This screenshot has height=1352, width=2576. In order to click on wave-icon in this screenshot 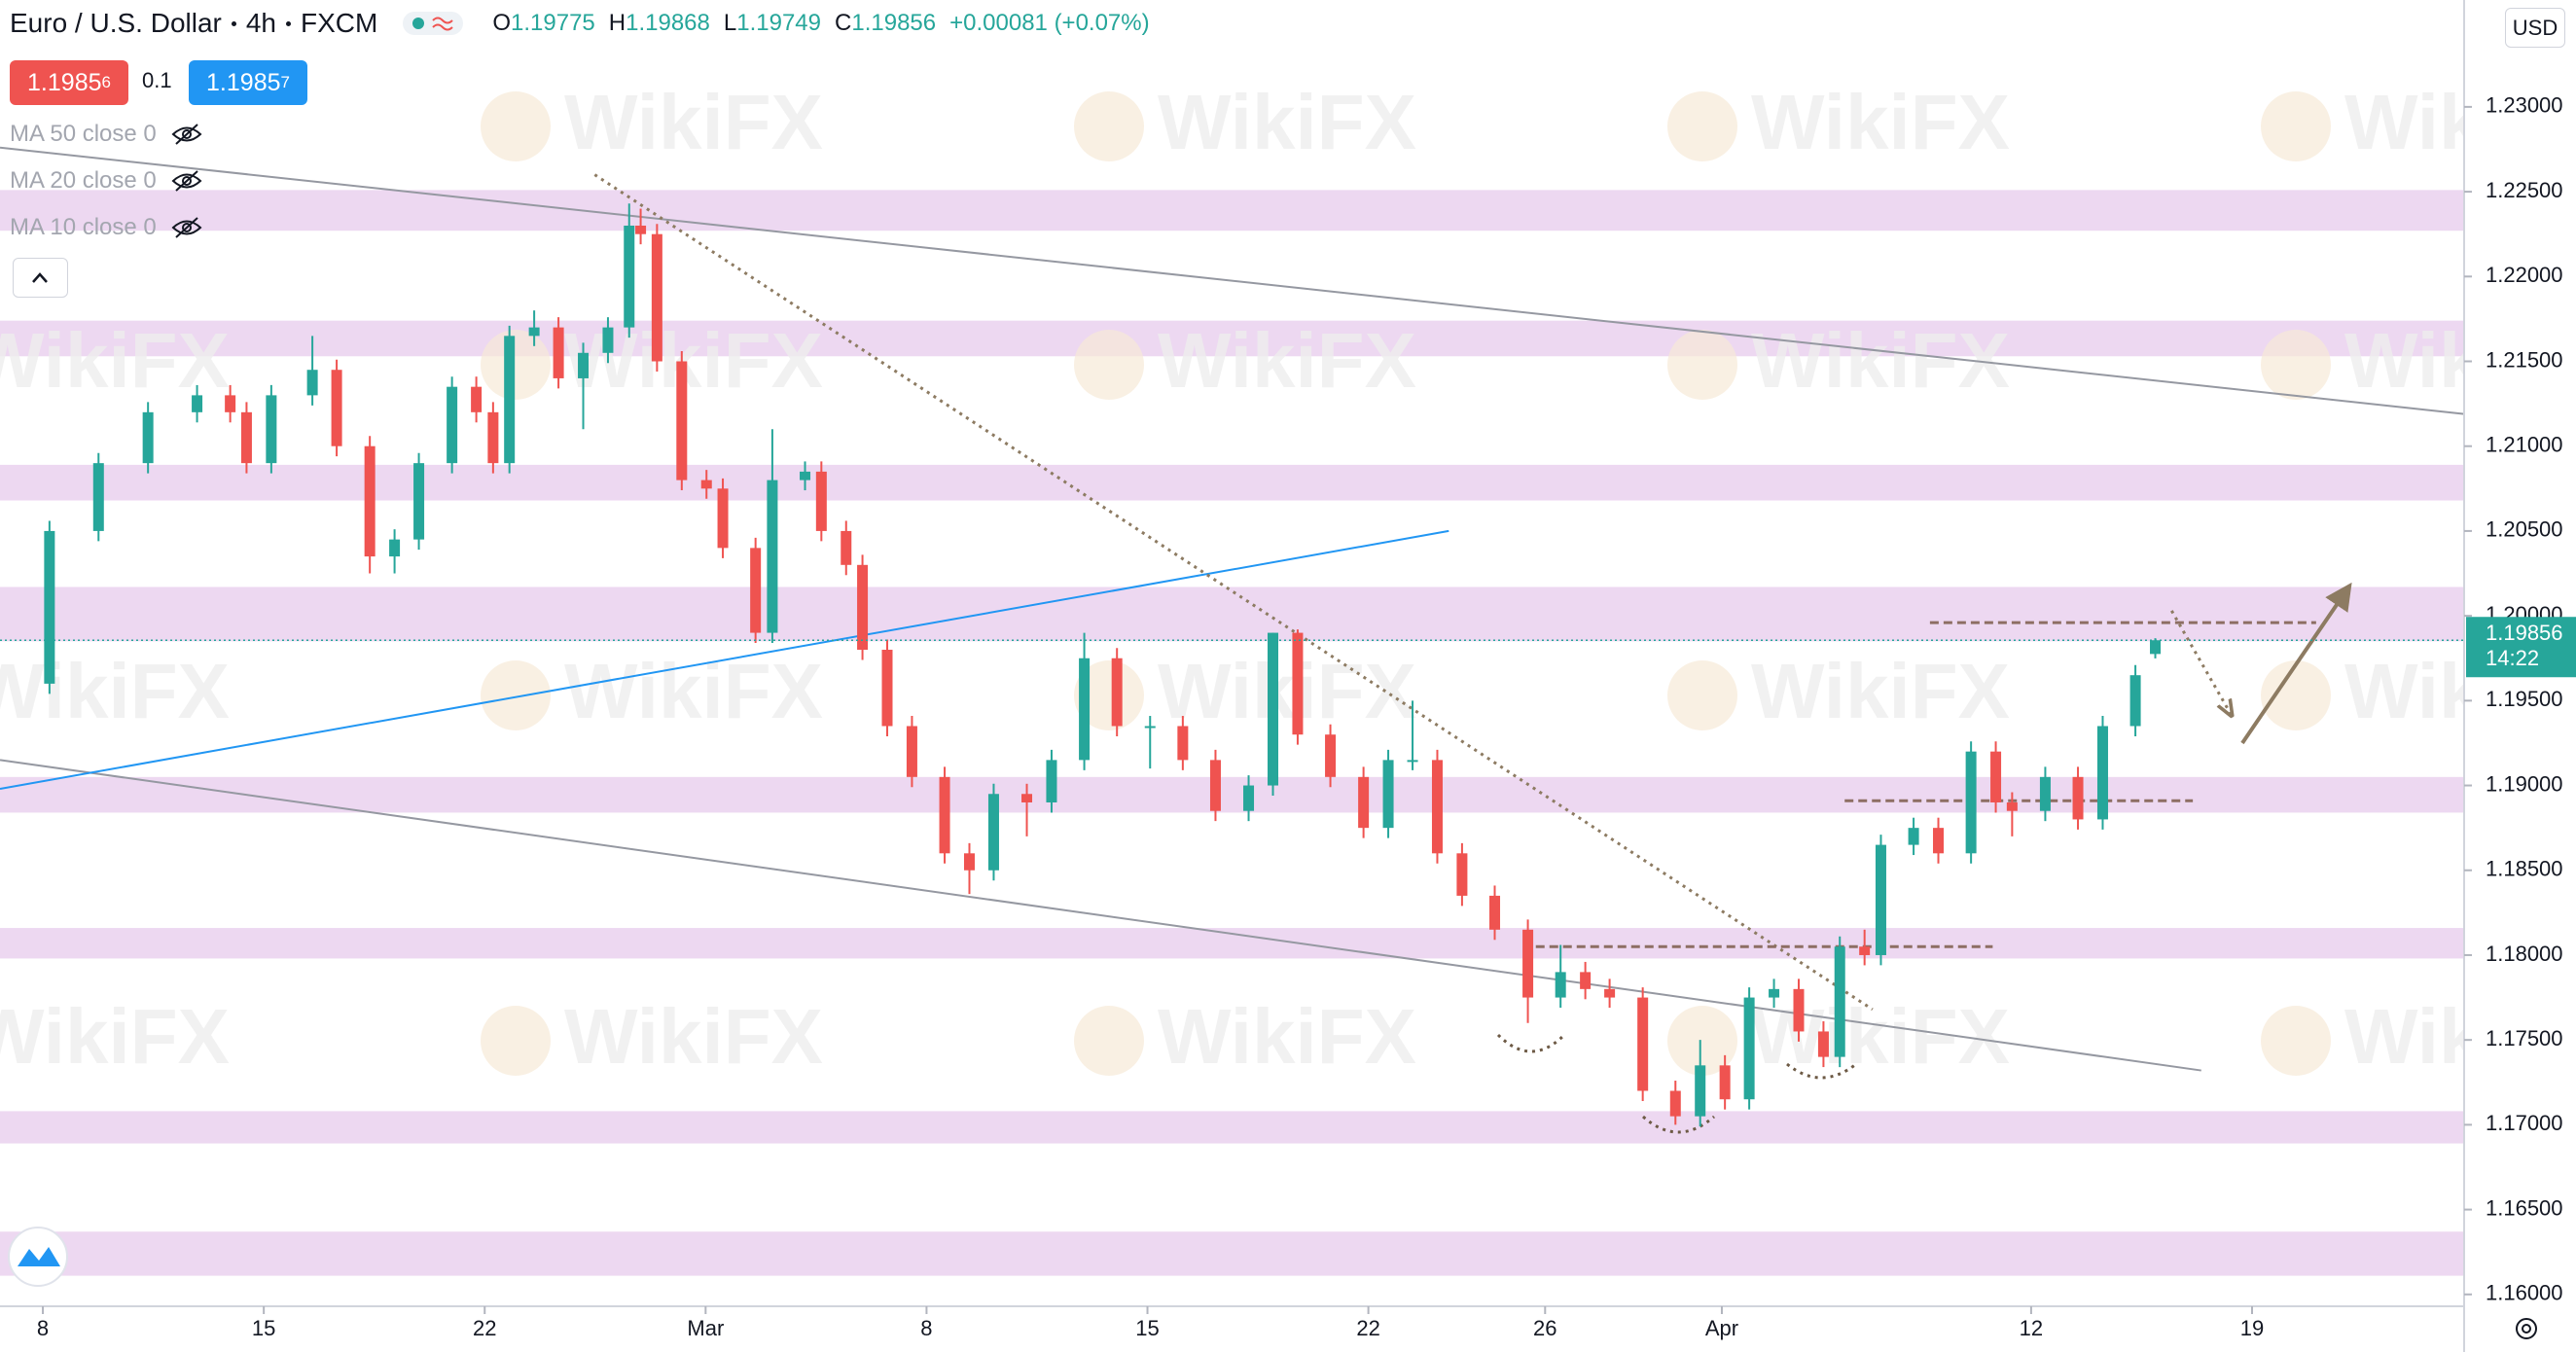, I will do `click(443, 24)`.